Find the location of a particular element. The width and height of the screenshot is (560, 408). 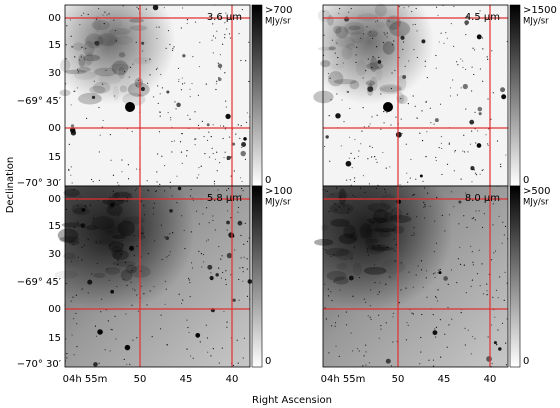

colorbar-min: 0 is located at coordinates (268, 180).